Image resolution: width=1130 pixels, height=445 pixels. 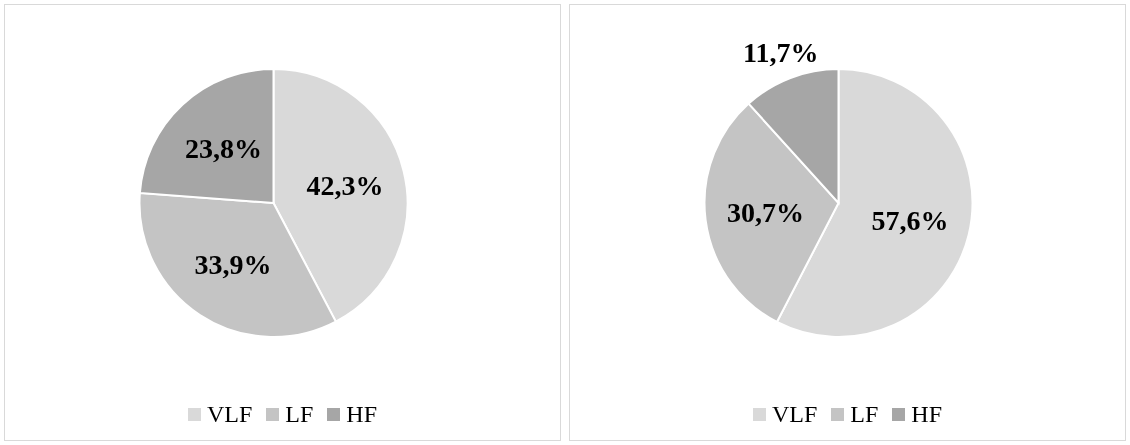 I want to click on data-label: 57,6%, so click(x=910, y=220).